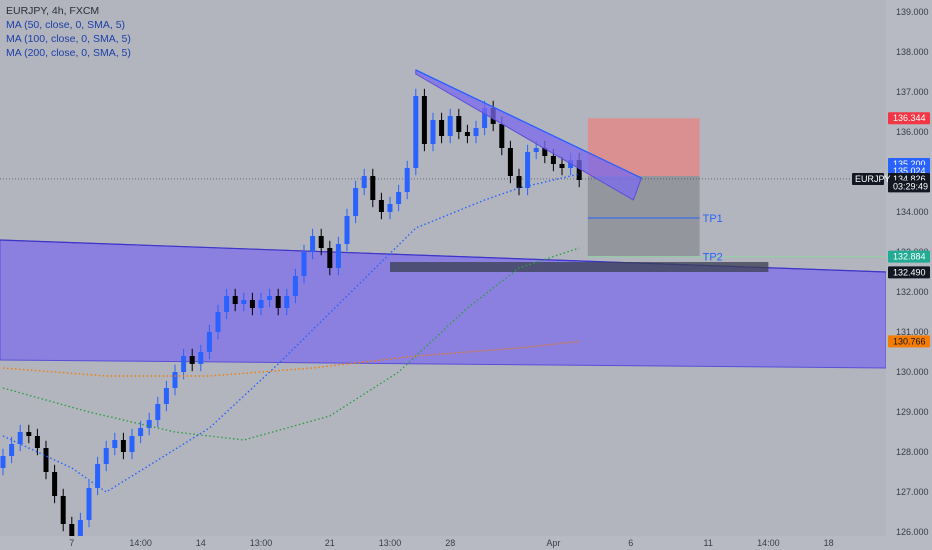 The image size is (932, 550). I want to click on price-tag-label: 132.490, so click(909, 272).